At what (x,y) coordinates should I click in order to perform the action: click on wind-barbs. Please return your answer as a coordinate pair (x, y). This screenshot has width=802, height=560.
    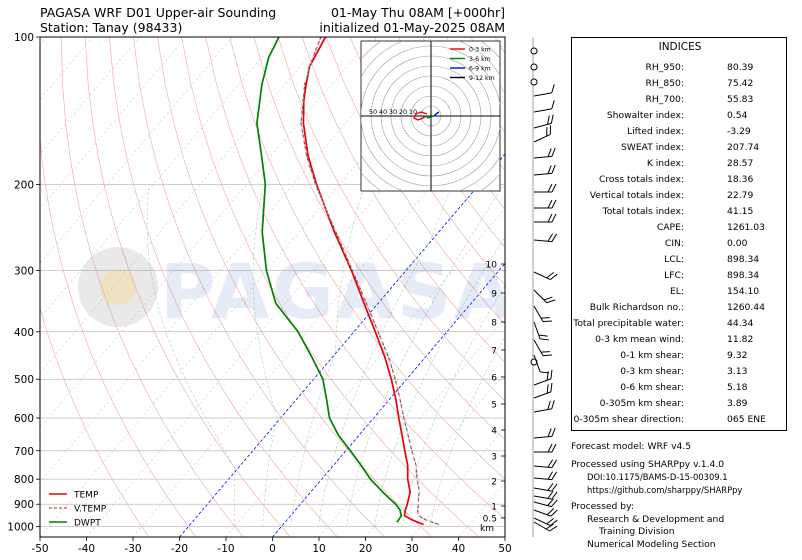
    Looking at the image, I should click on (544, 287).